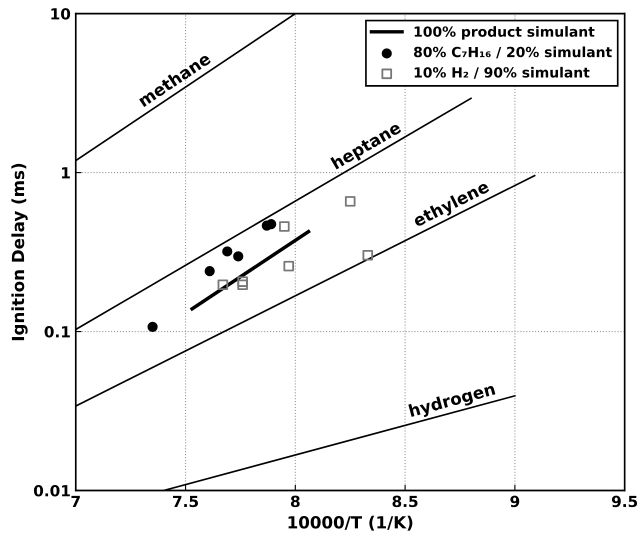 This screenshot has height=545, width=642. Describe the element at coordinates (185, 502) in the screenshot. I see `x-tick-label: 7.5` at that location.